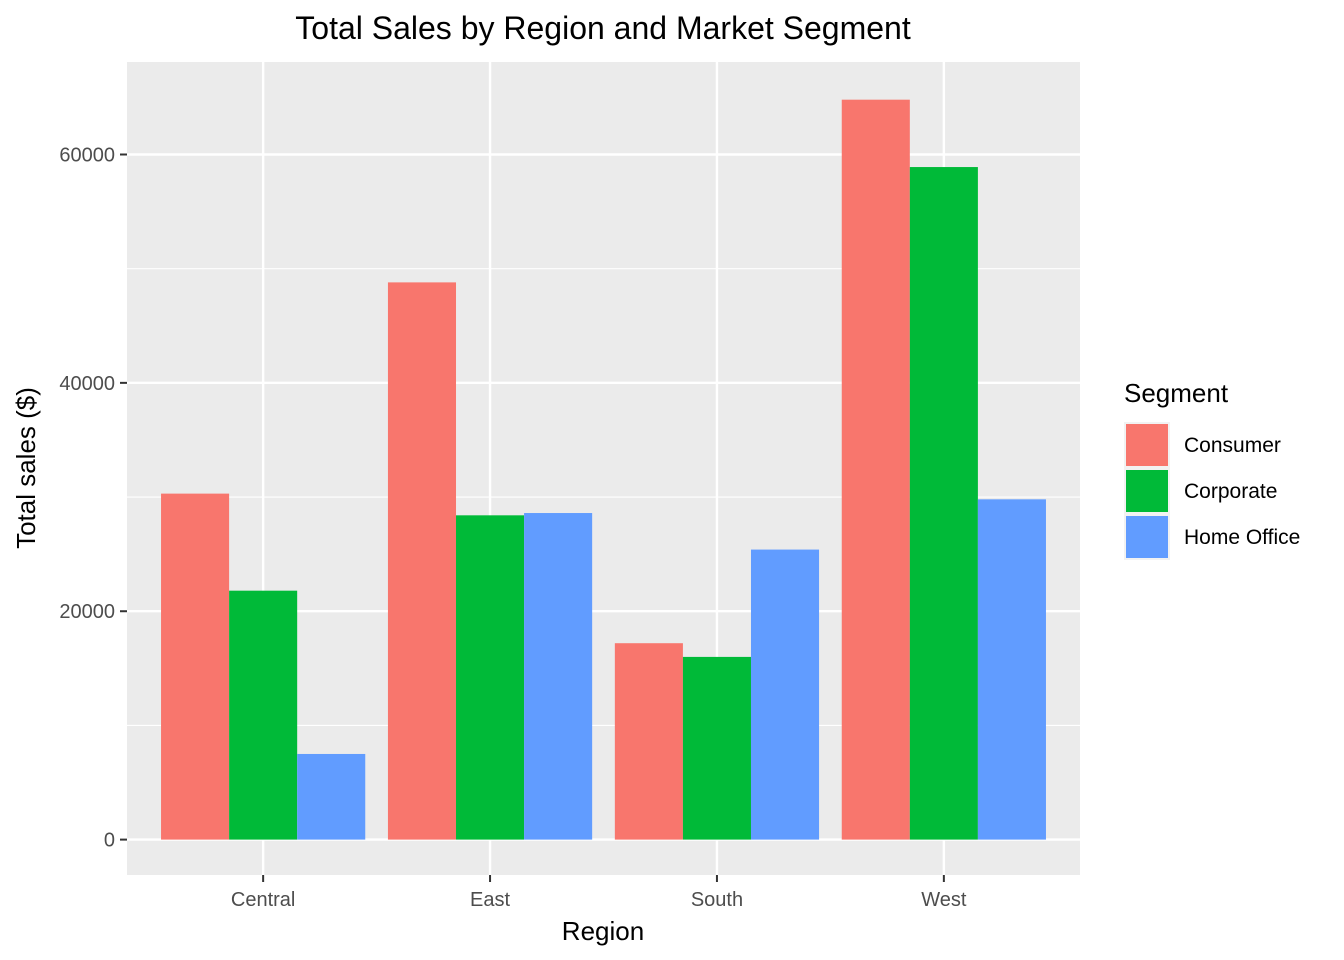 Image resolution: width=1344 pixels, height=960 pixels. What do you see at coordinates (716, 748) in the screenshot?
I see `bar-south-corporate` at bounding box center [716, 748].